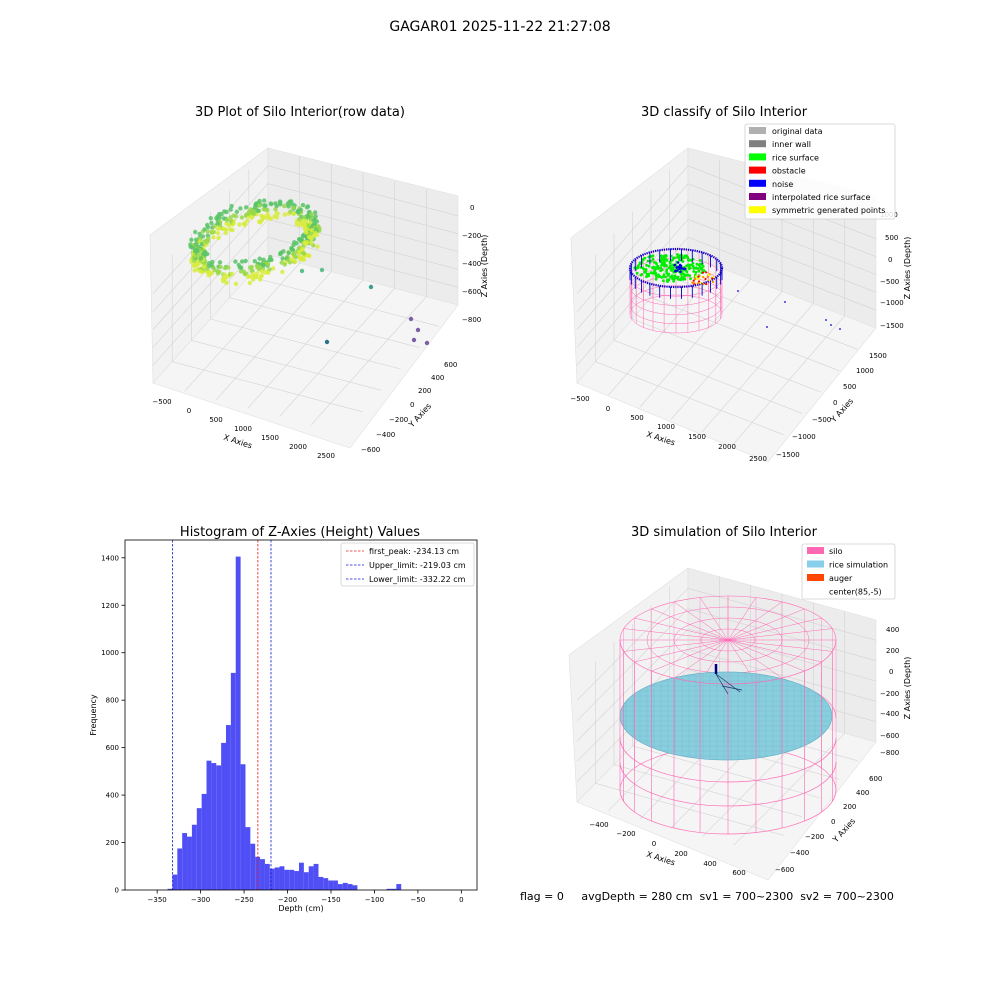  I want to click on x-tick-label: 200, so click(680, 854).